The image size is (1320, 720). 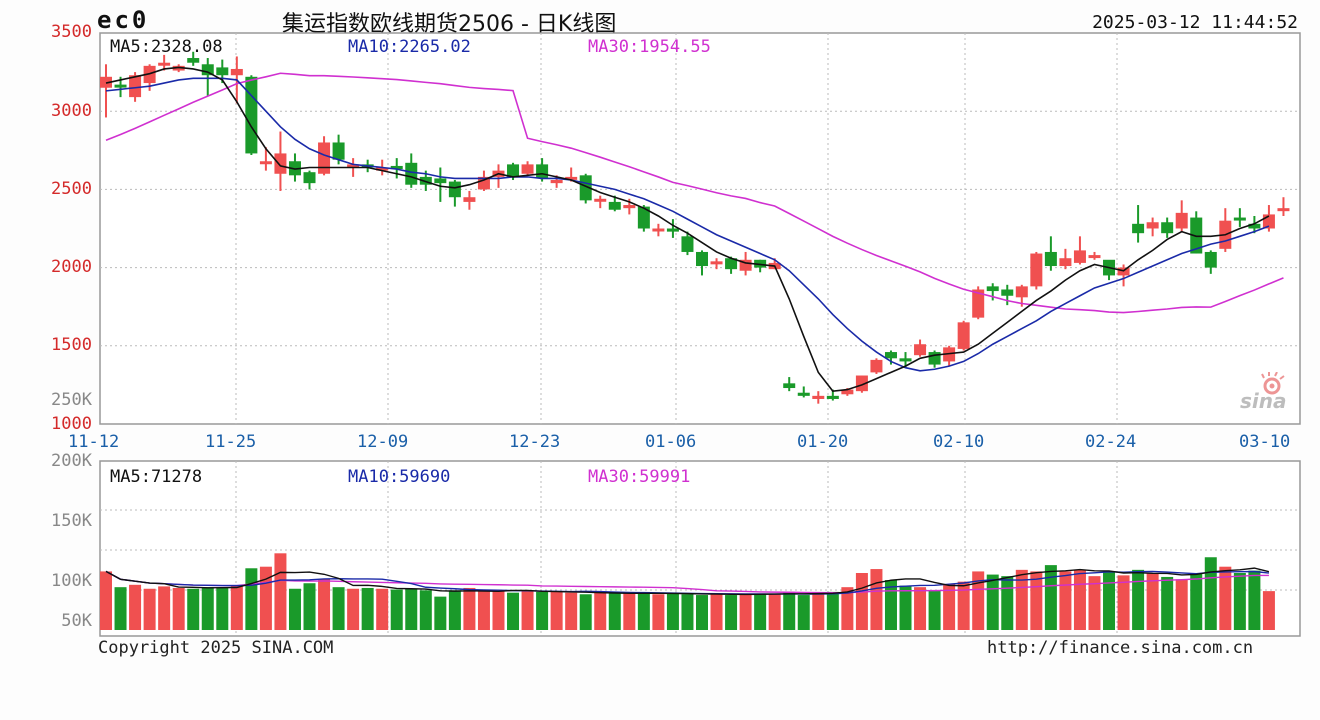 What do you see at coordinates (959, 442) in the screenshot?
I see `x-tick: 02-10` at bounding box center [959, 442].